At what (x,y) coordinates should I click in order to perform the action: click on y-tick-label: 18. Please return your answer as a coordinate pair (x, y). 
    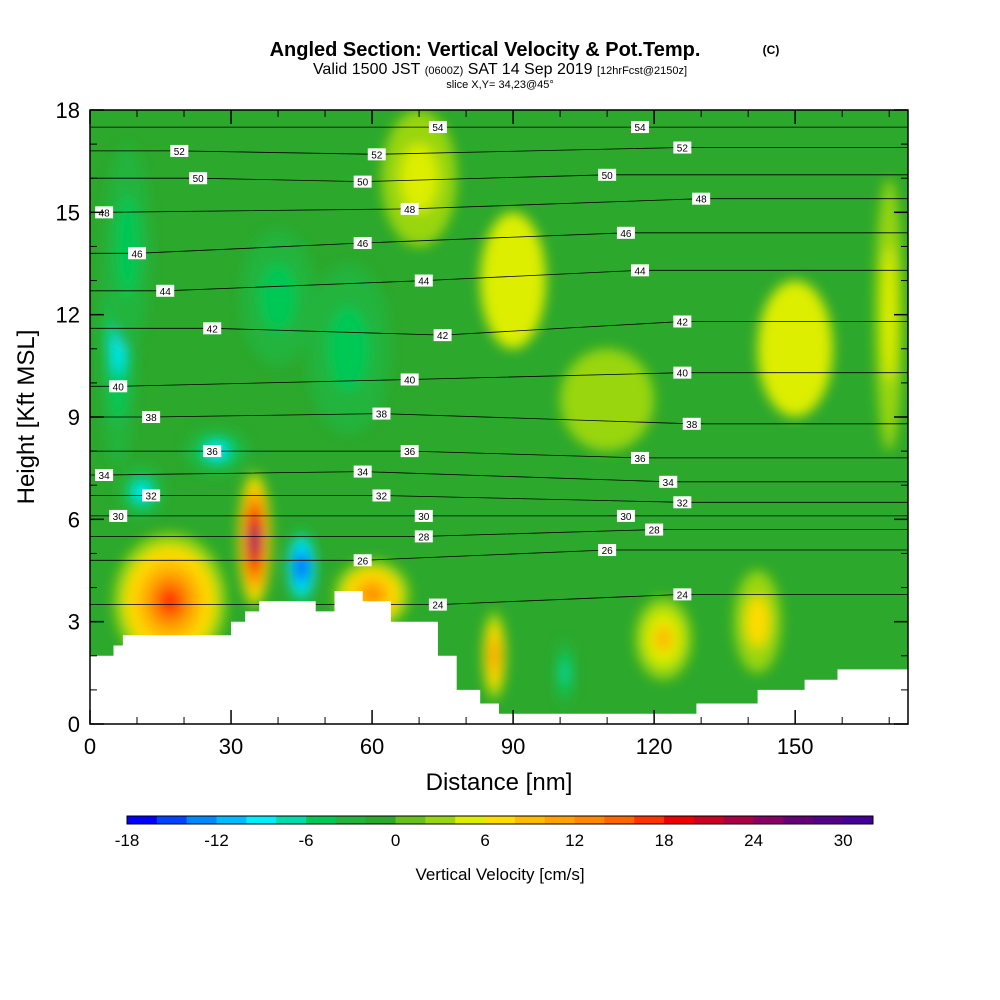
    Looking at the image, I should click on (68, 110).